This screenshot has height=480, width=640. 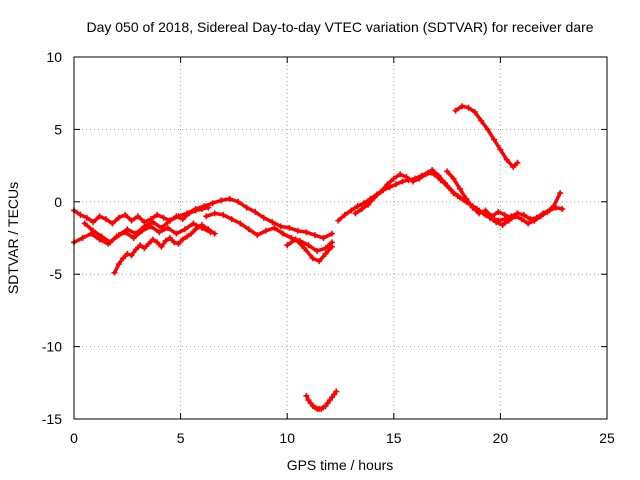 I want to click on x-tick-label: 25, so click(x=607, y=438).